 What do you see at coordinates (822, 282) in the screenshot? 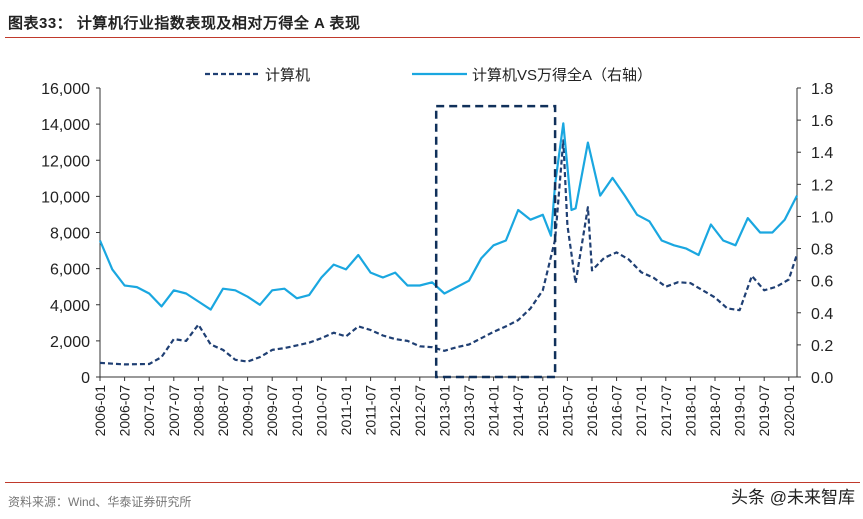
I see `right-tick-label: 0.6` at bounding box center [822, 282].